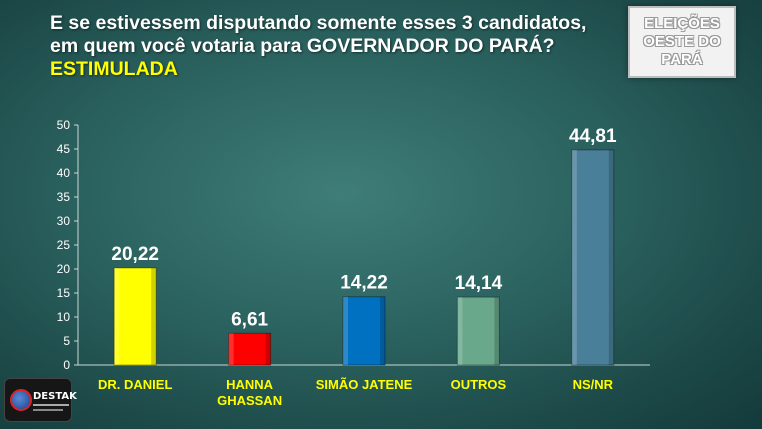 Image resolution: width=762 pixels, height=429 pixels. Describe the element at coordinates (64, 221) in the screenshot. I see `y-tick-label: 30` at that location.